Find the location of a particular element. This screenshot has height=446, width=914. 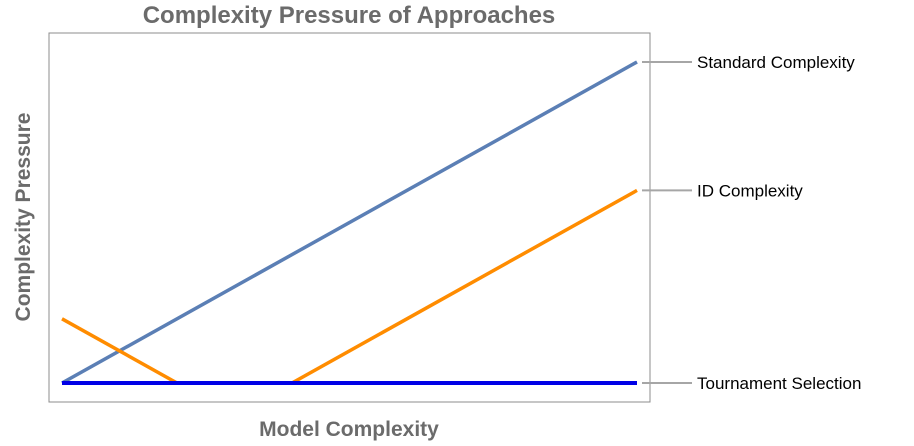

series-label-standard-complexity: Standard Complexity is located at coordinates (776, 62).